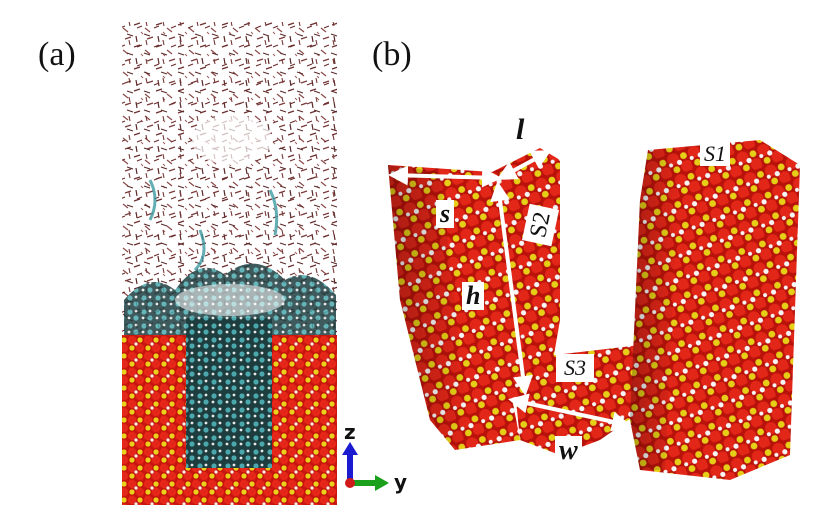 Image resolution: width=813 pixels, height=531 pixels. I want to click on surface-s1-label: S1, so click(715, 154).